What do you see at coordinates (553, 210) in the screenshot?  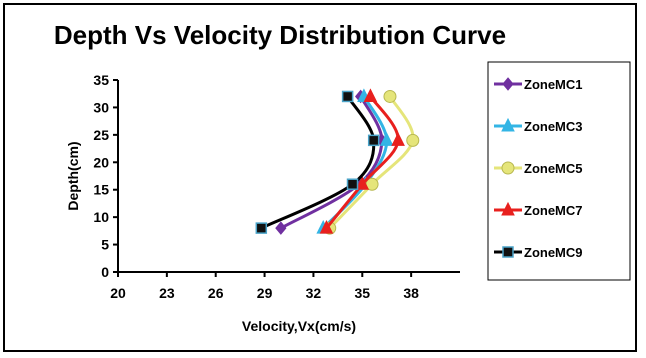 I see `legend-label-zonemc7: ZoneMC7` at bounding box center [553, 210].